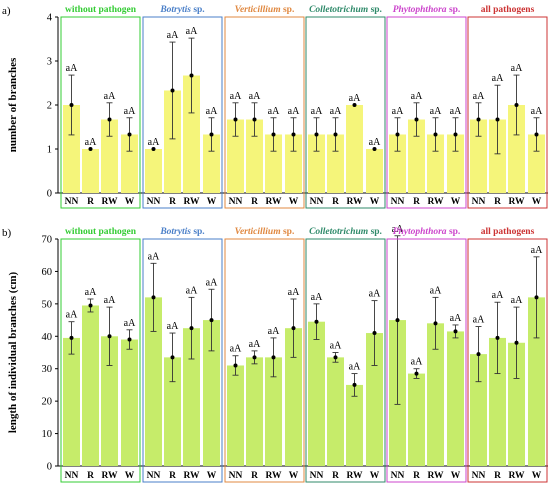 This screenshot has height=485, width=550. I want to click on group-title-genus: Colletotrichum, so click(338, 232).